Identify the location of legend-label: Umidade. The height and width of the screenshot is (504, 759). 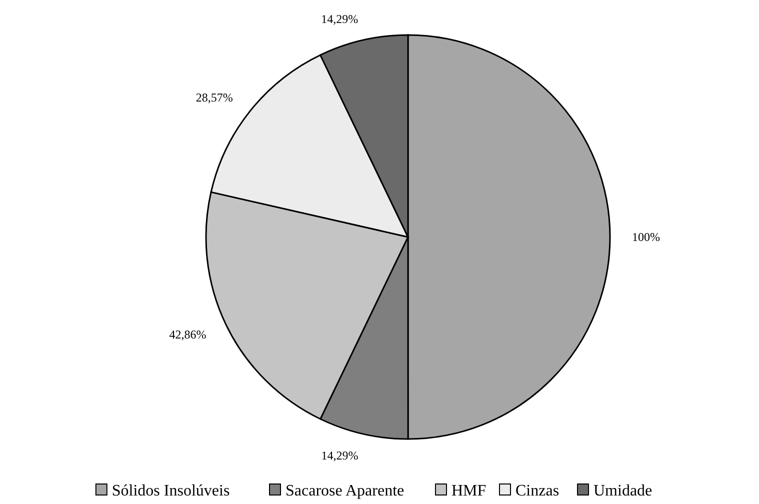
(623, 491).